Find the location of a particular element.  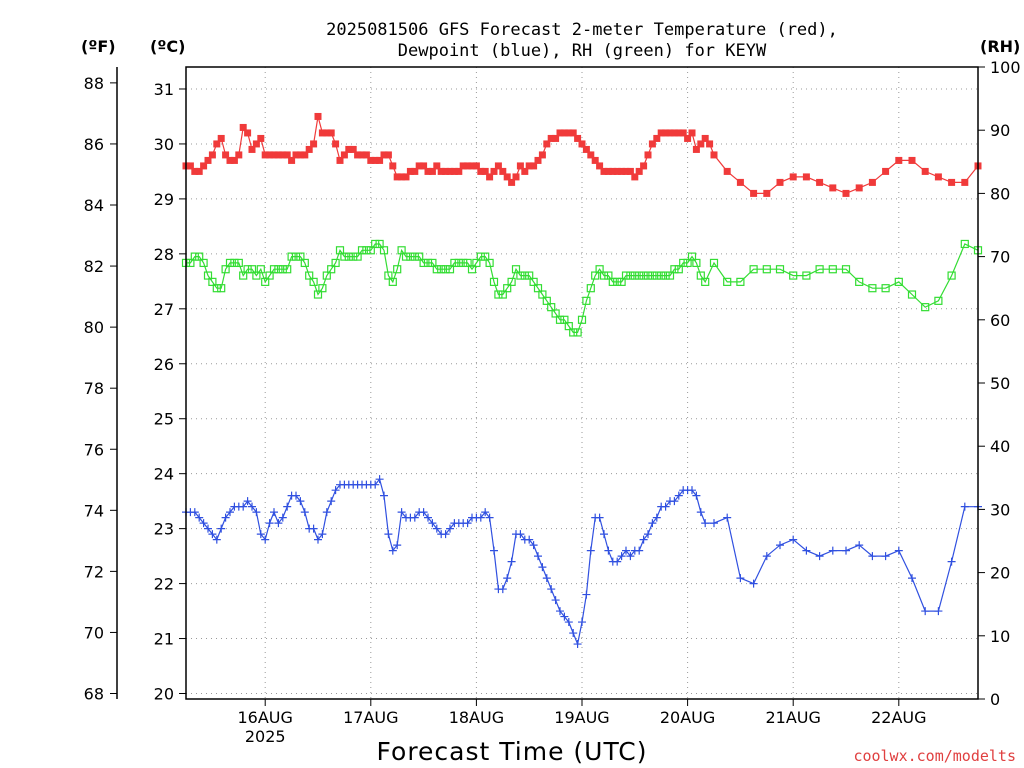

celsius-tick-label: 26 is located at coordinates (164, 364).